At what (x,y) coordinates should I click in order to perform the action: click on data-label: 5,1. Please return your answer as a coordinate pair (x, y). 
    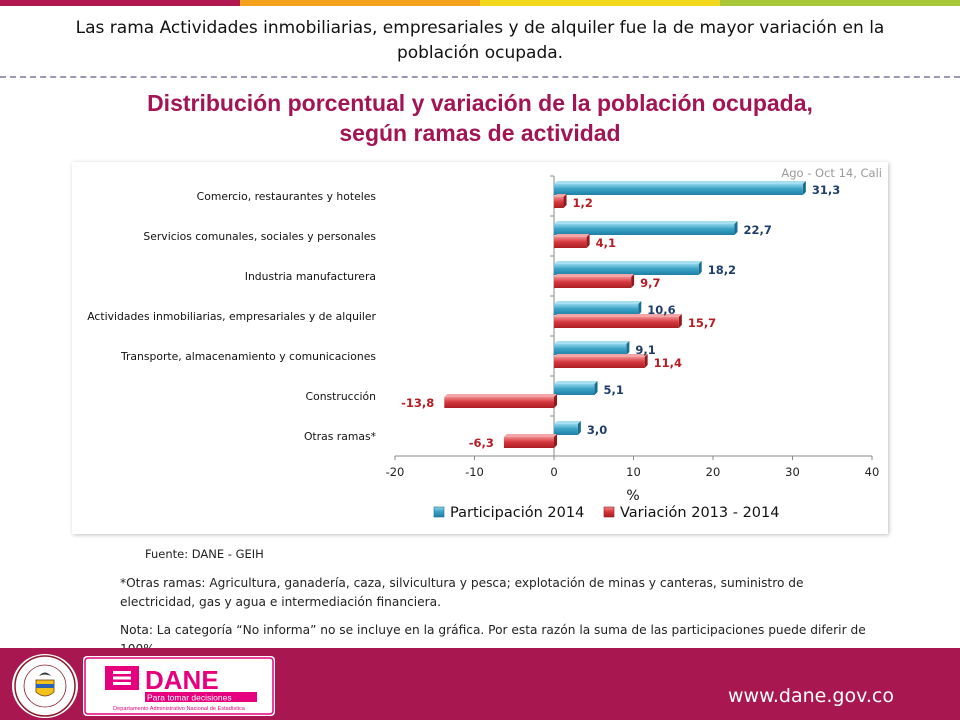
    Looking at the image, I should click on (614, 390).